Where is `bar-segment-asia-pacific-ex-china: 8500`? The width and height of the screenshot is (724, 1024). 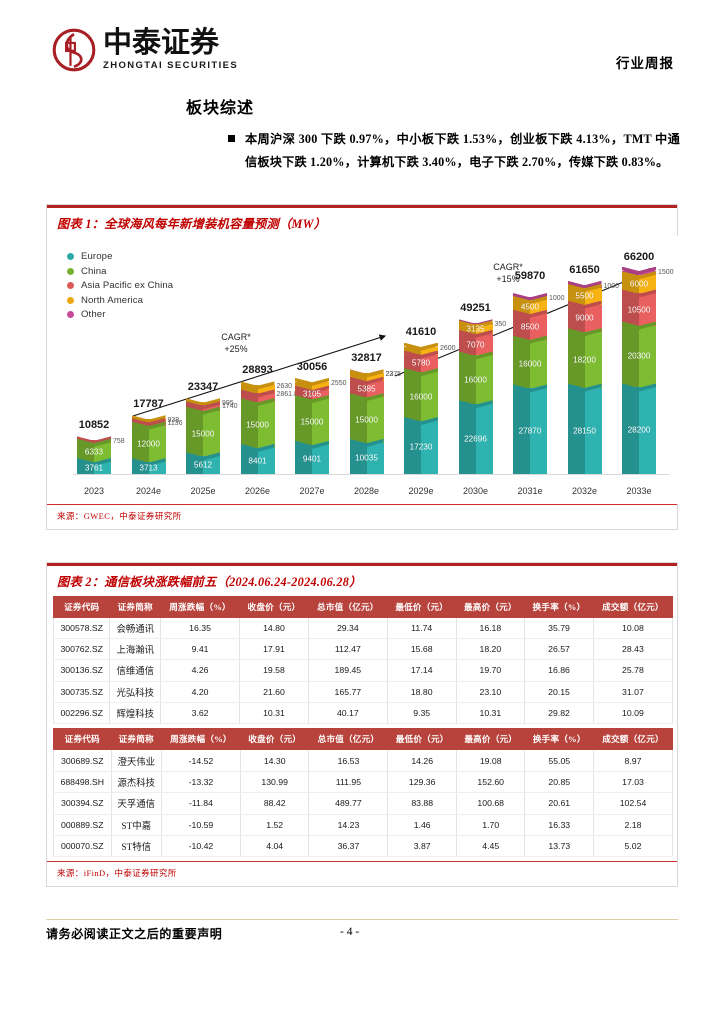 bar-segment-asia-pacific-ex-china: 8500 is located at coordinates (530, 324).